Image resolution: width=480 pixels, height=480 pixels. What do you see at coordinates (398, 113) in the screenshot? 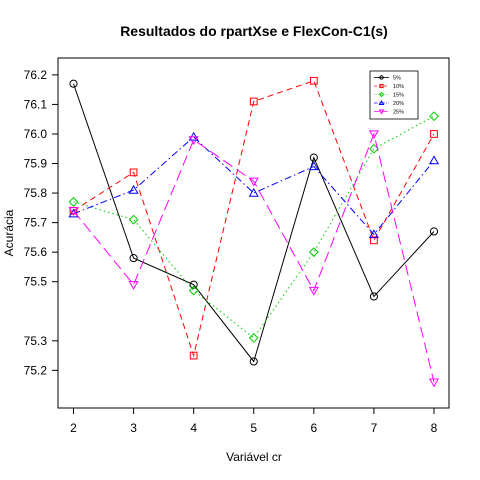
I see `legend-label: 25%` at bounding box center [398, 113].